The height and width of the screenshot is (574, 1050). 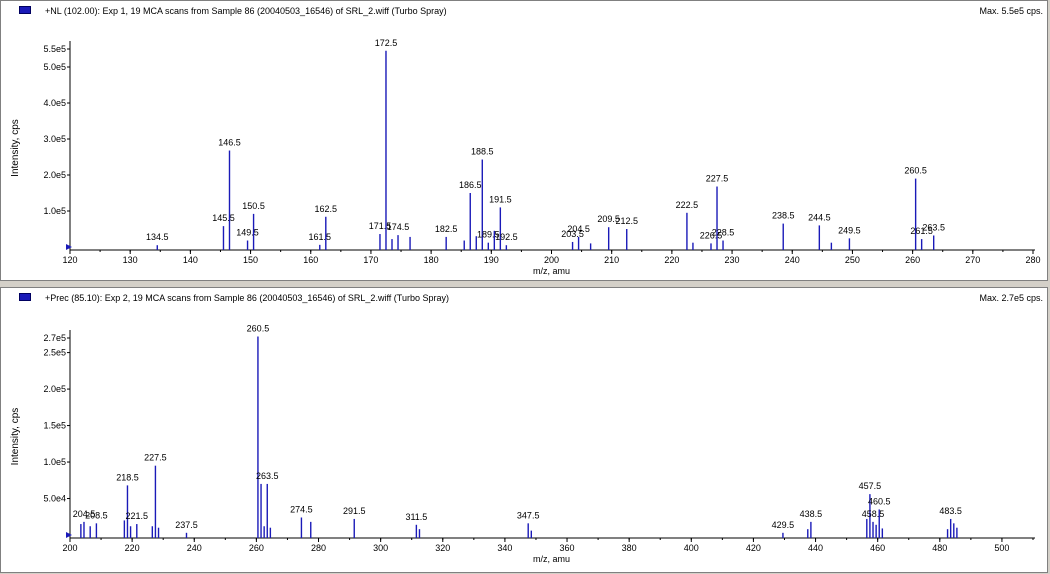 I want to click on peak-label: 438.5, so click(x=811, y=514).